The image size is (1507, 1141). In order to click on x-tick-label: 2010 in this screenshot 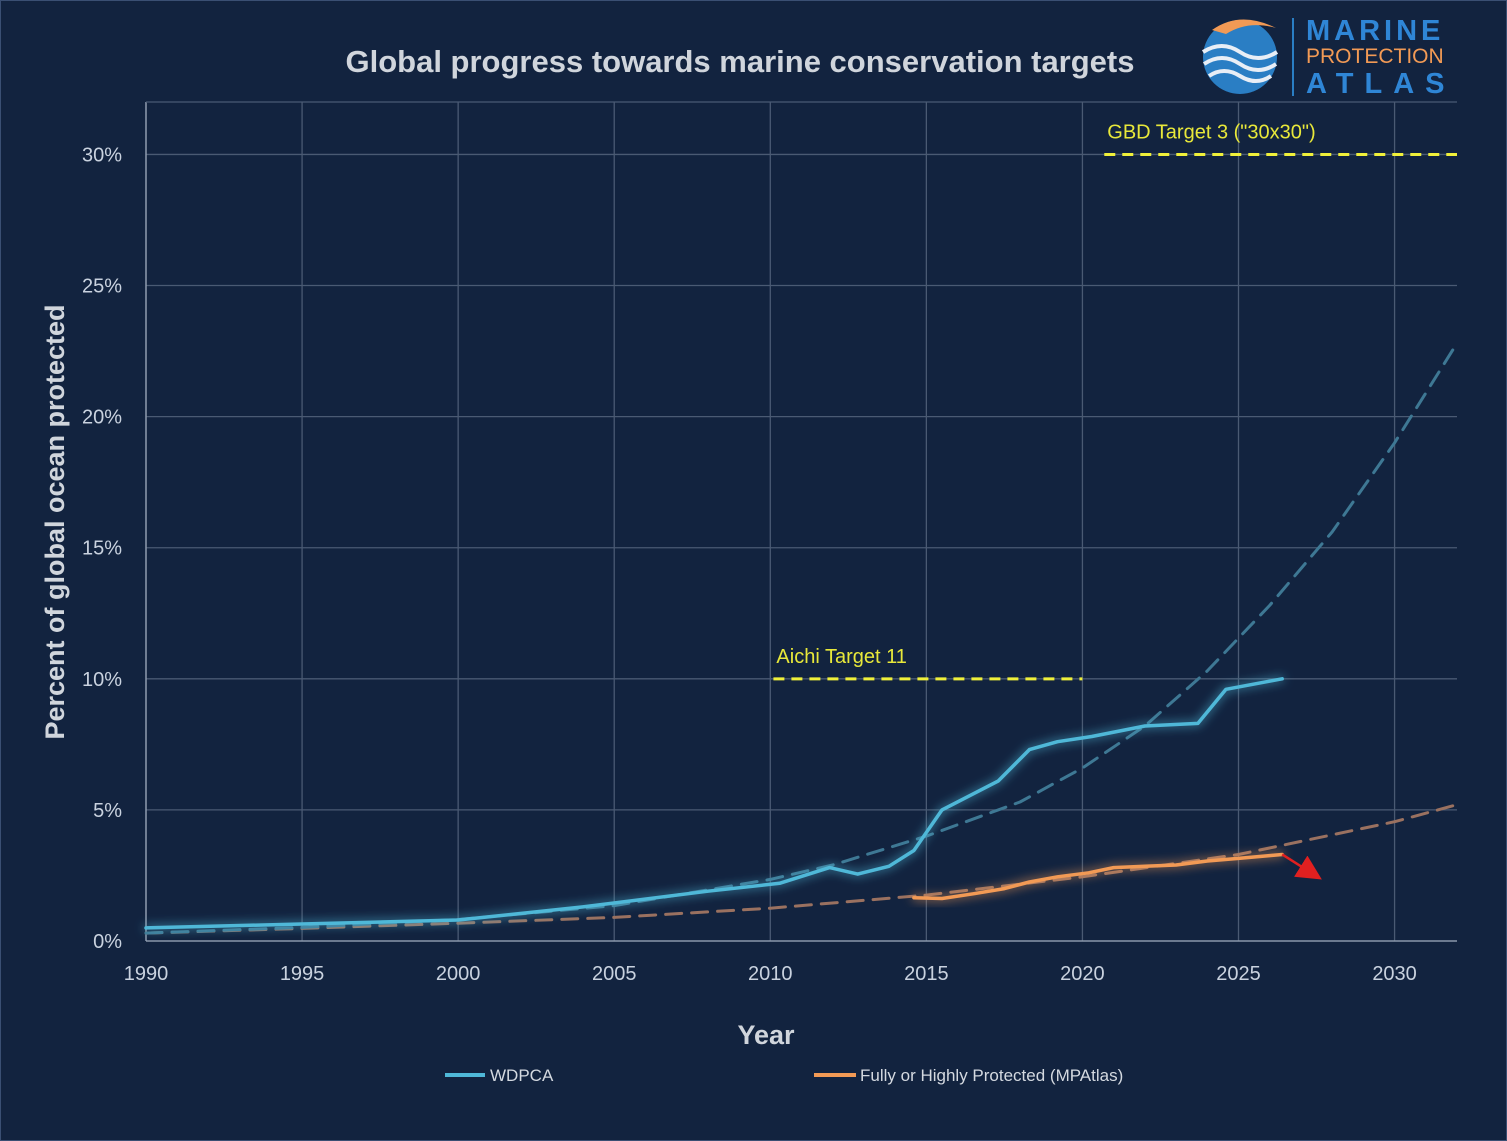, I will do `click(770, 974)`.